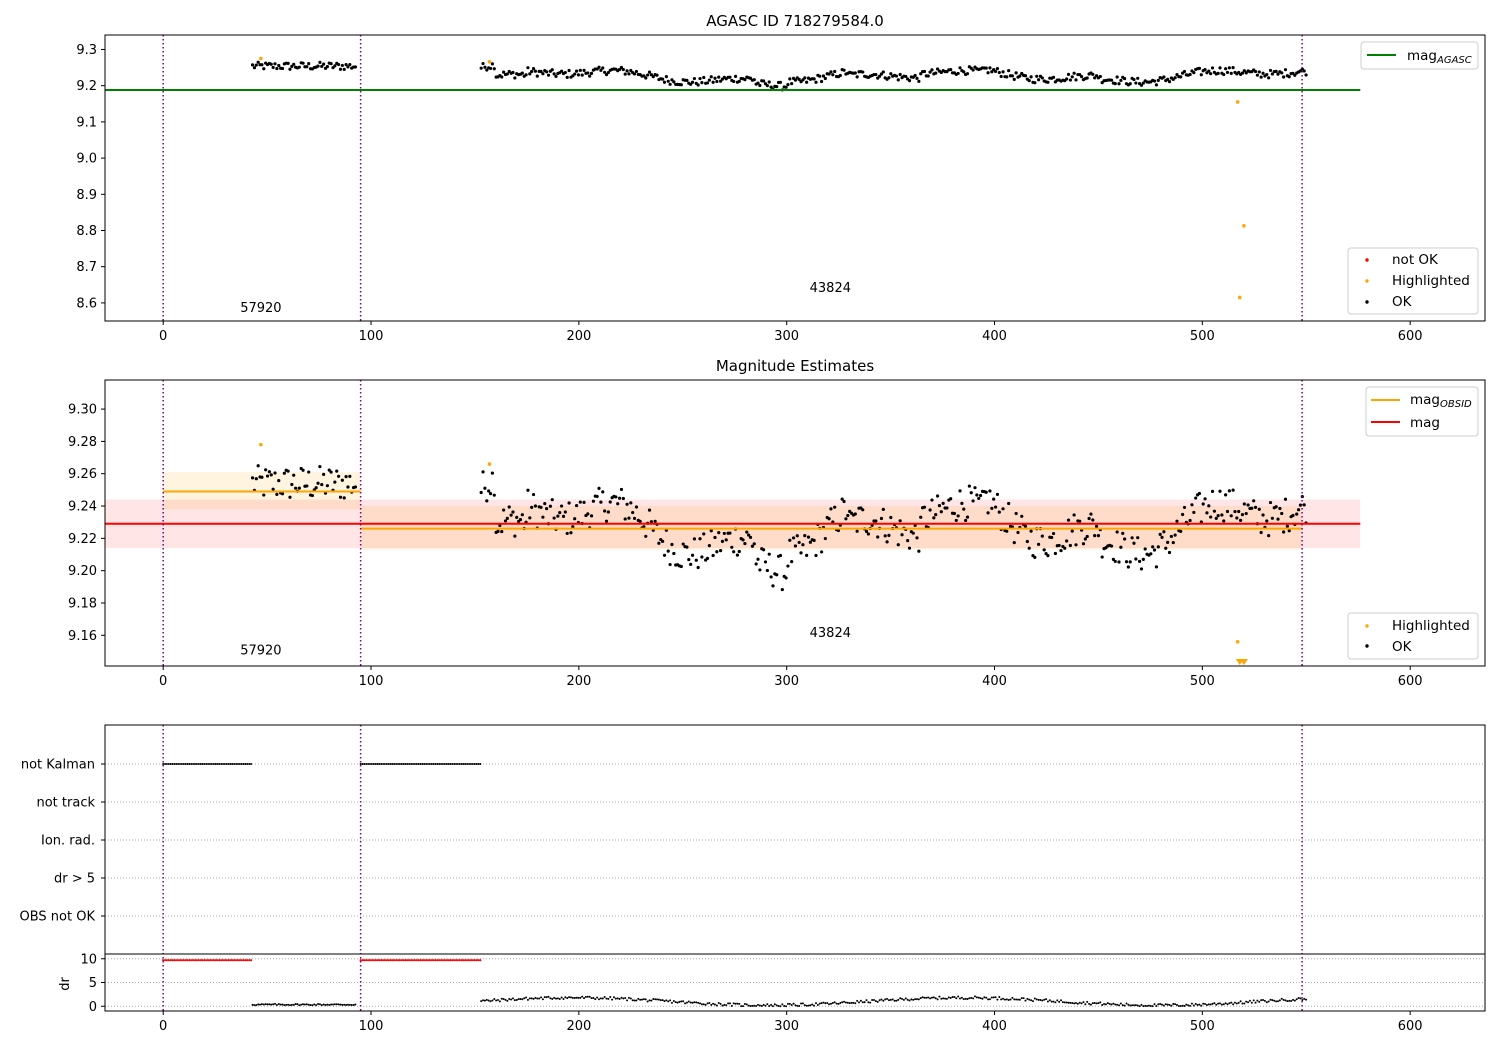 This screenshot has height=1050, width=1500. Describe the element at coordinates (163, 1026) in the screenshot. I see `x-tick-label: 0` at that location.